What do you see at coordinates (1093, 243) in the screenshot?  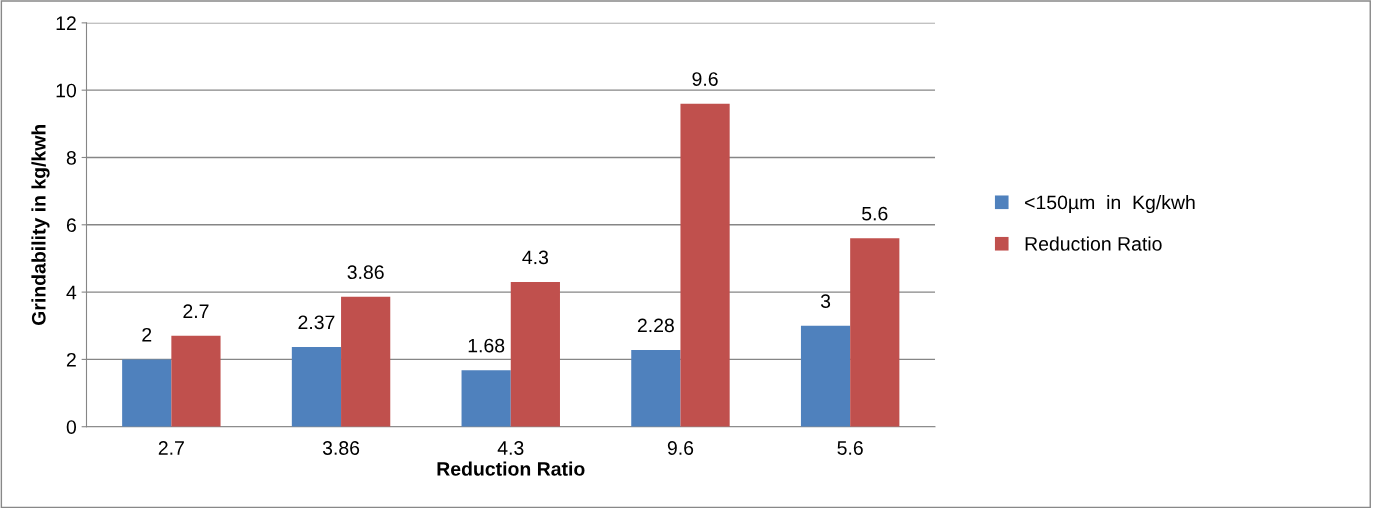 I see `legend-label: Reduction Ratio` at bounding box center [1093, 243].